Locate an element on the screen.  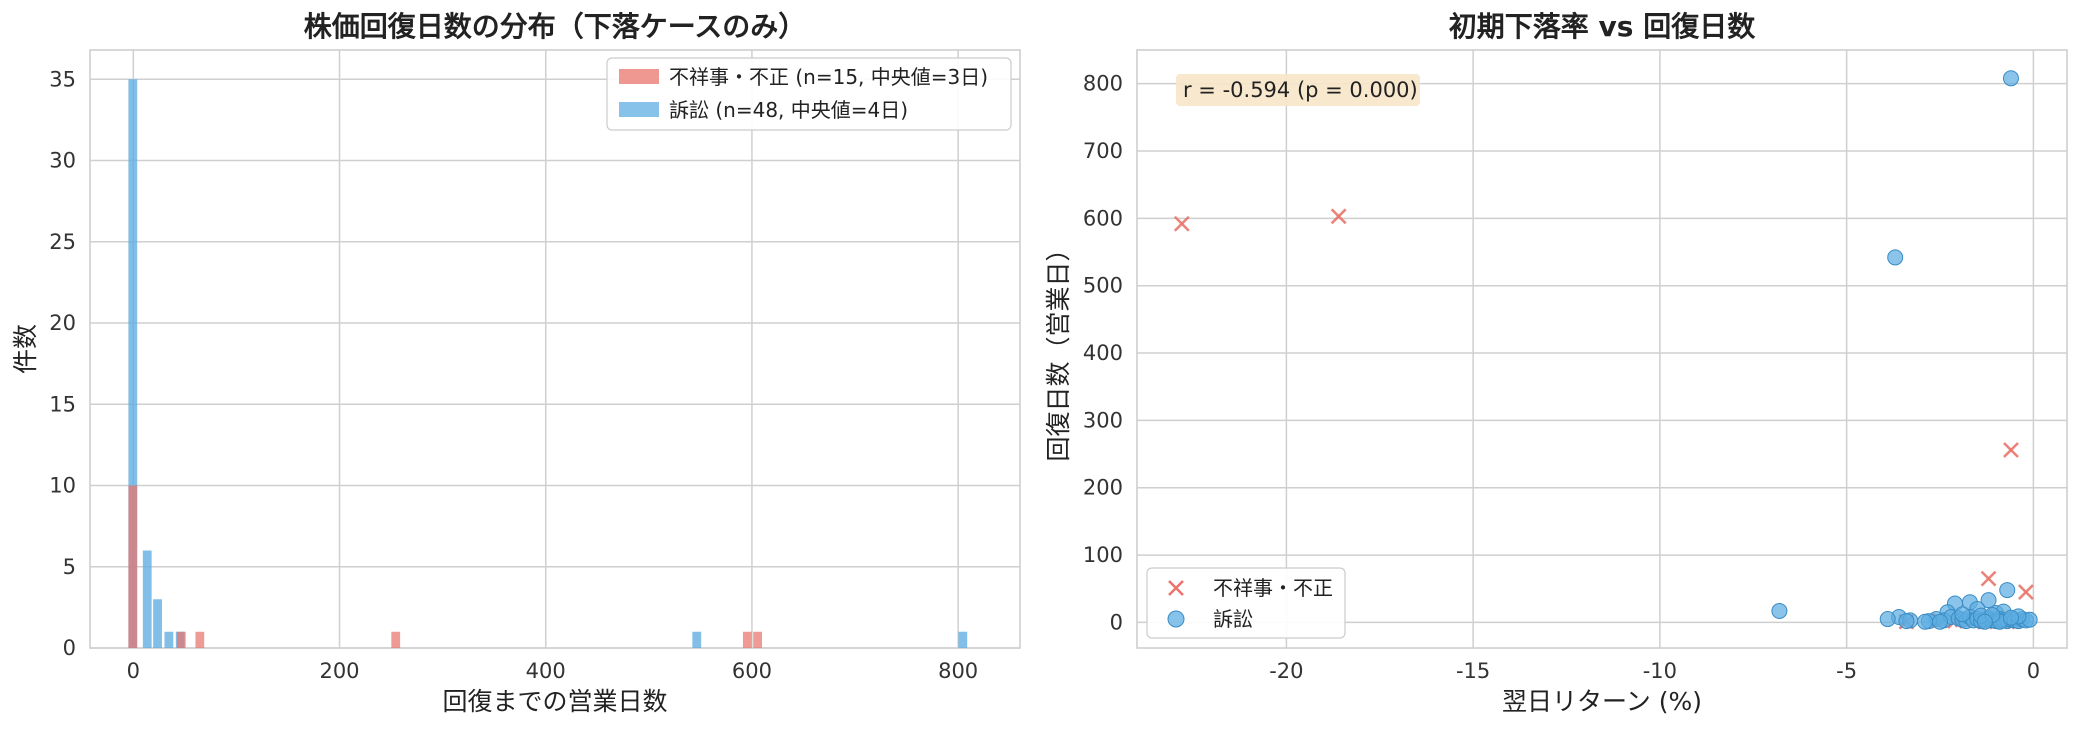
histogram-x-tick-label: 0 is located at coordinates (133, 671).